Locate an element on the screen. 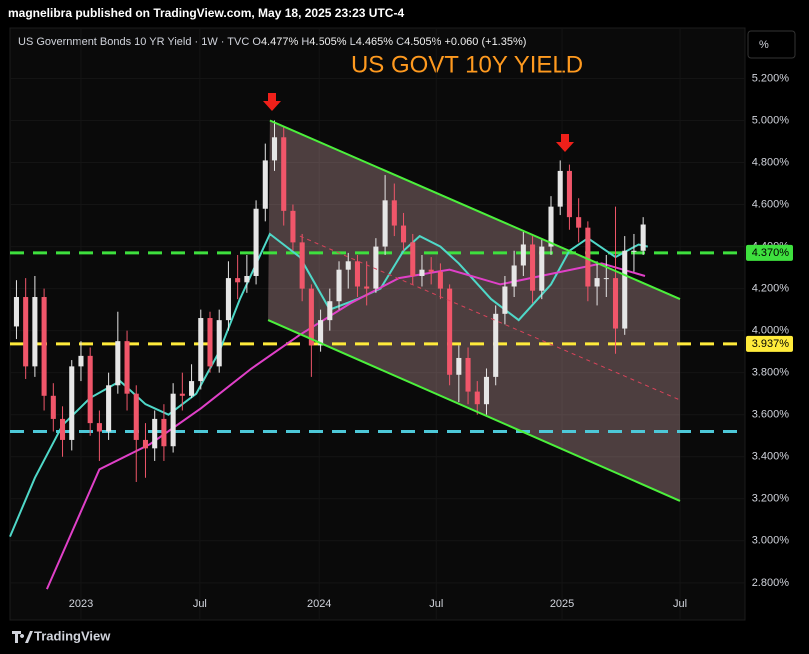 The width and height of the screenshot is (809, 654). brand-logo is located at coordinates (22, 637).